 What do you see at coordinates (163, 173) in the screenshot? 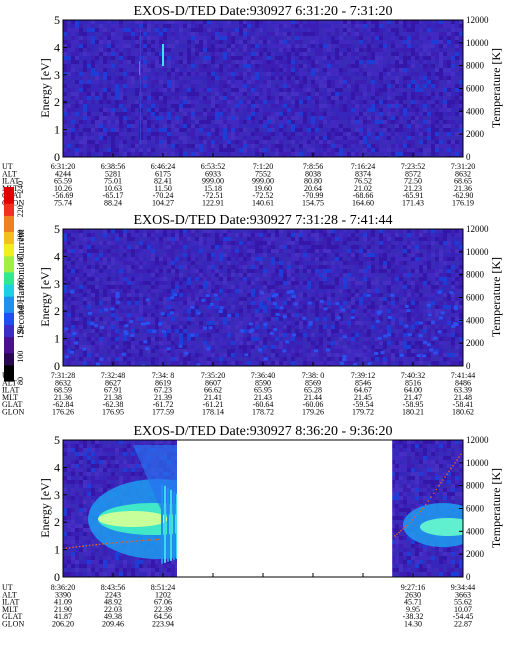
I see `table-cell: 6175` at bounding box center [163, 173].